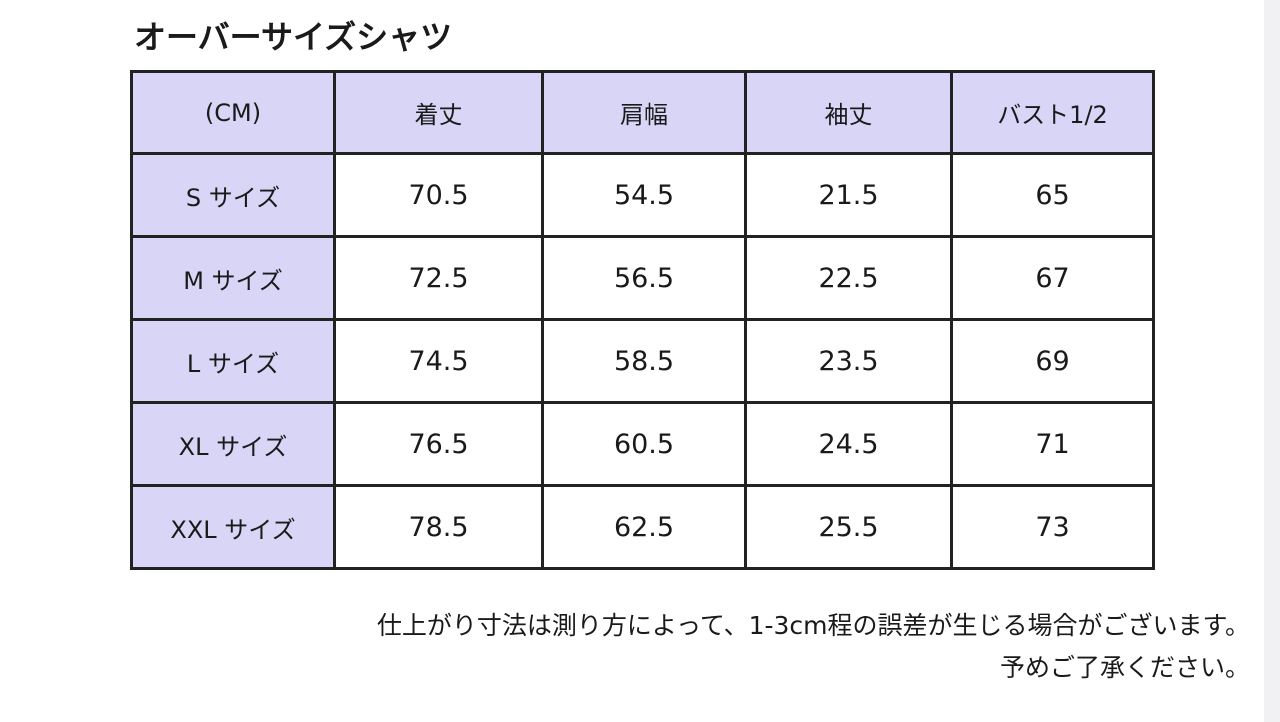  What do you see at coordinates (848, 527) in the screenshot?
I see `table-cell: 25.5` at bounding box center [848, 527].